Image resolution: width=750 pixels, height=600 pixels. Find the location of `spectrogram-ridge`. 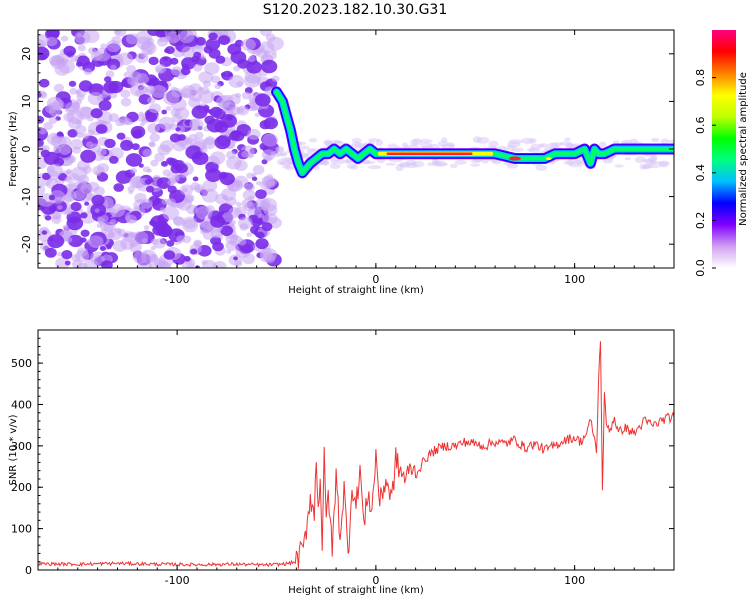

spectrogram-ridge is located at coordinates (472, 132).